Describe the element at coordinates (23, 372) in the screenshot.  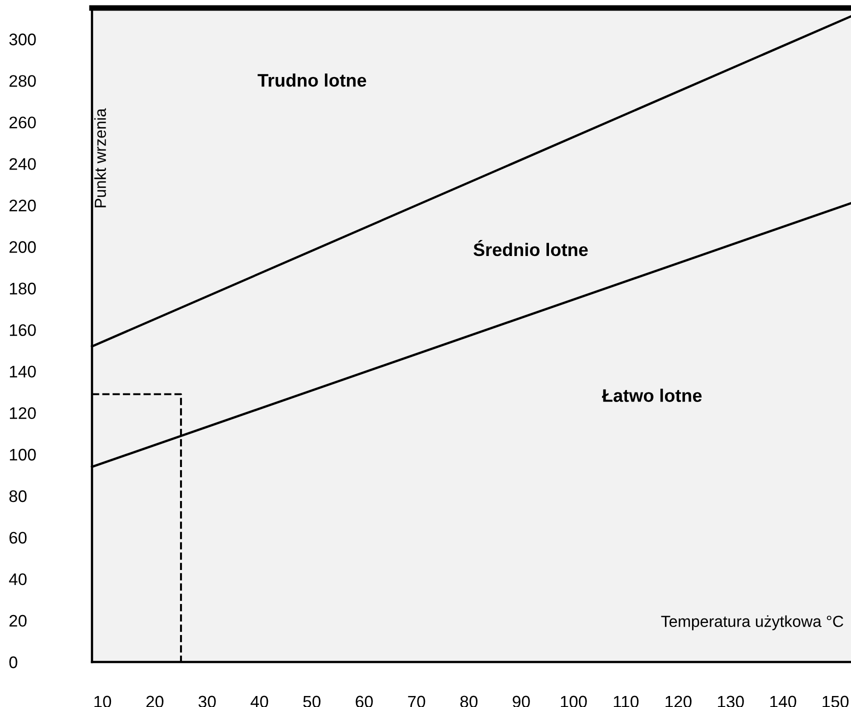
I see `y-tick-label: 140` at that location.